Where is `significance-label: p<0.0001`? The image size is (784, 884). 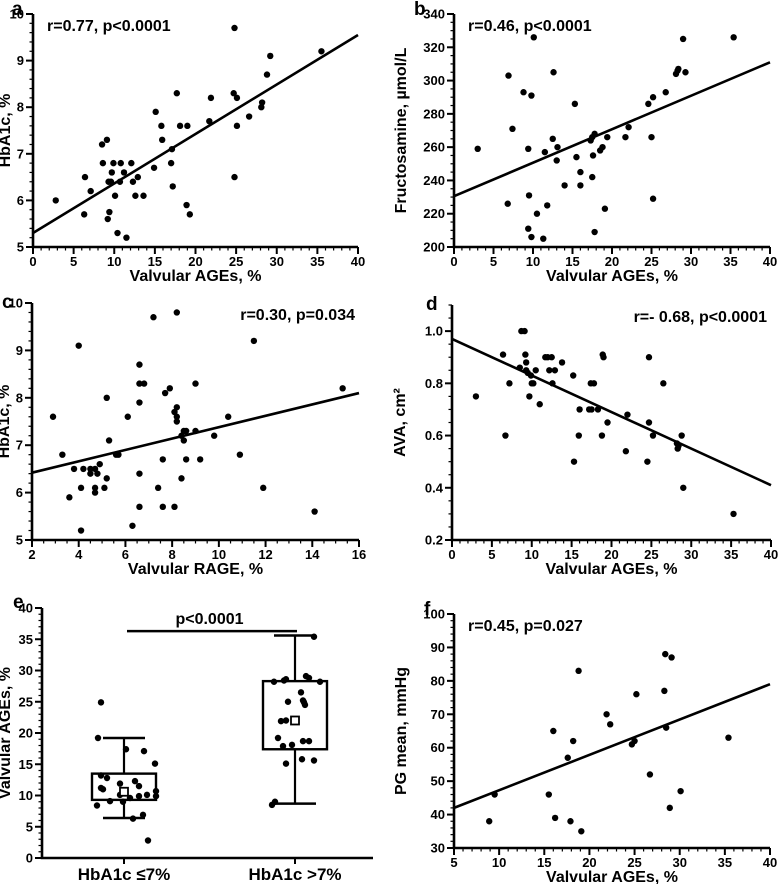
significance-label: p<0.0001 is located at coordinates (209, 619).